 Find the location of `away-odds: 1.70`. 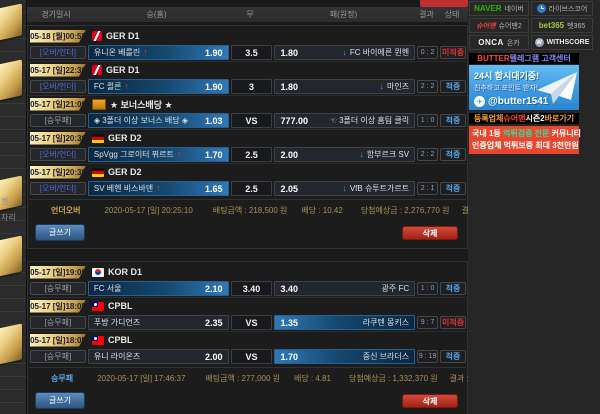

away-odds: 1.70 is located at coordinates (289, 356).